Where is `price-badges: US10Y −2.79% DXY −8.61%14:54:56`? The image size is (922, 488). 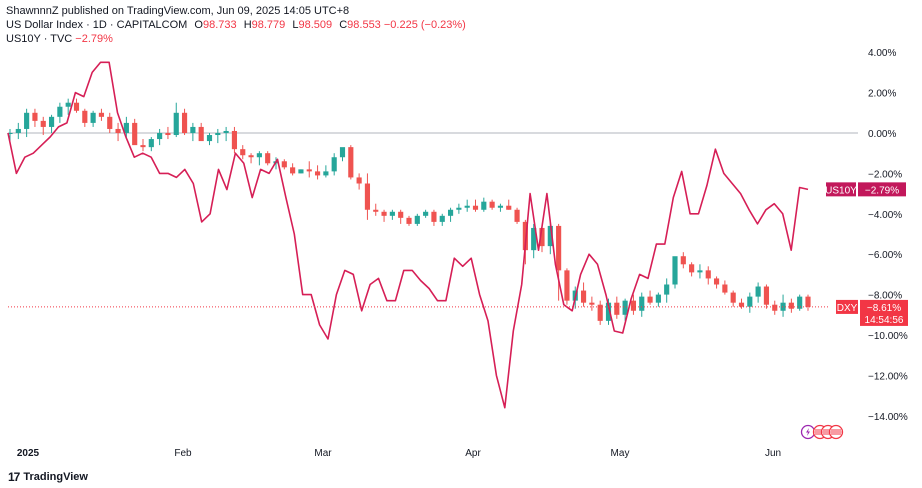
price-badges: US10Y −2.79% DXY −8.61%14:54:56 is located at coordinates (866, 254).